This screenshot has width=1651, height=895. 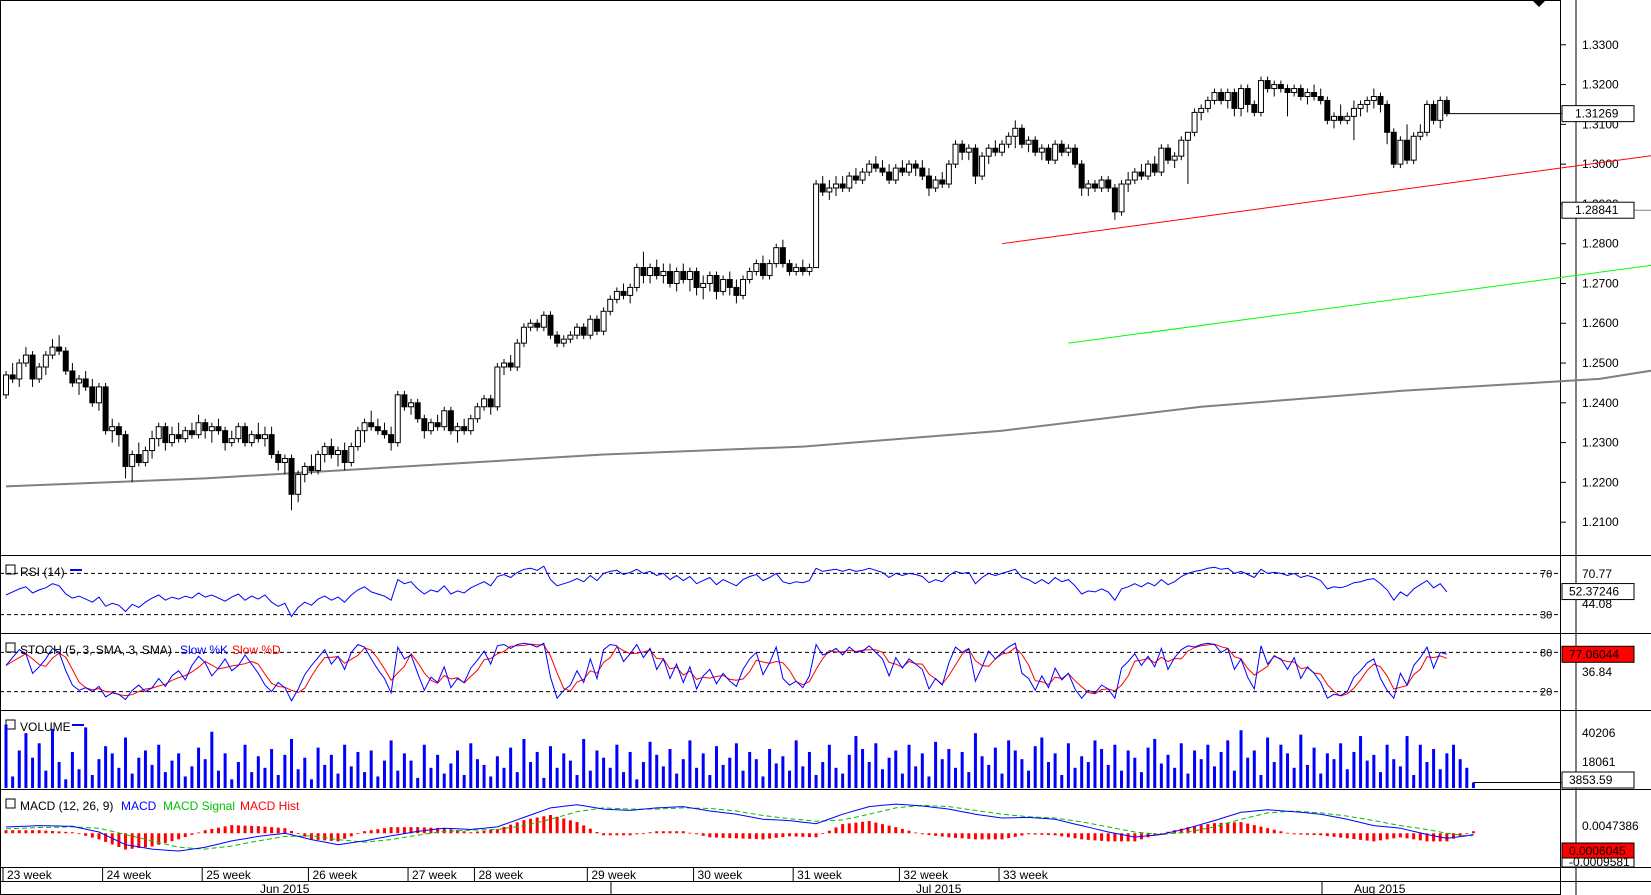 What do you see at coordinates (1597, 574) in the screenshot?
I see `rsi-axis-label: 70.77` at bounding box center [1597, 574].